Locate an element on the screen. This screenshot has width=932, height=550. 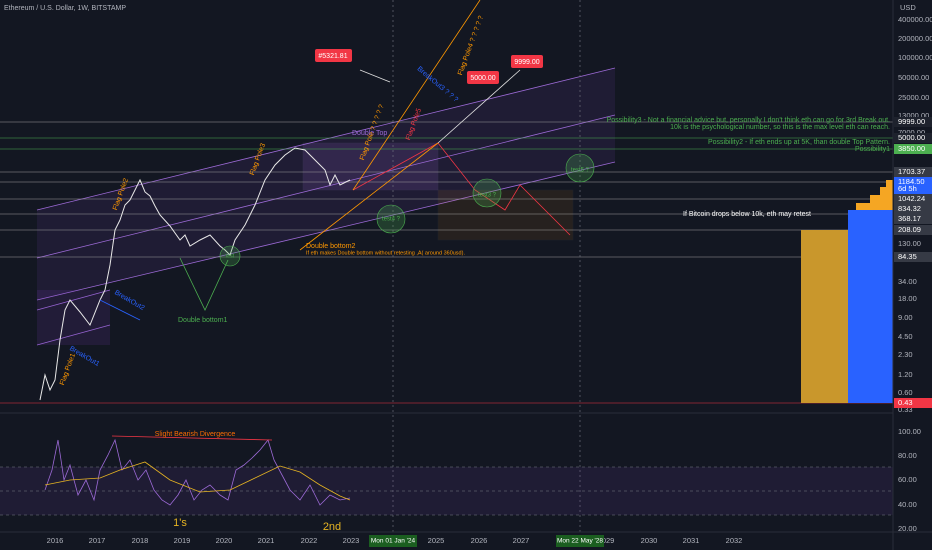
price-label: 0.33 is located at coordinates (905, 409).